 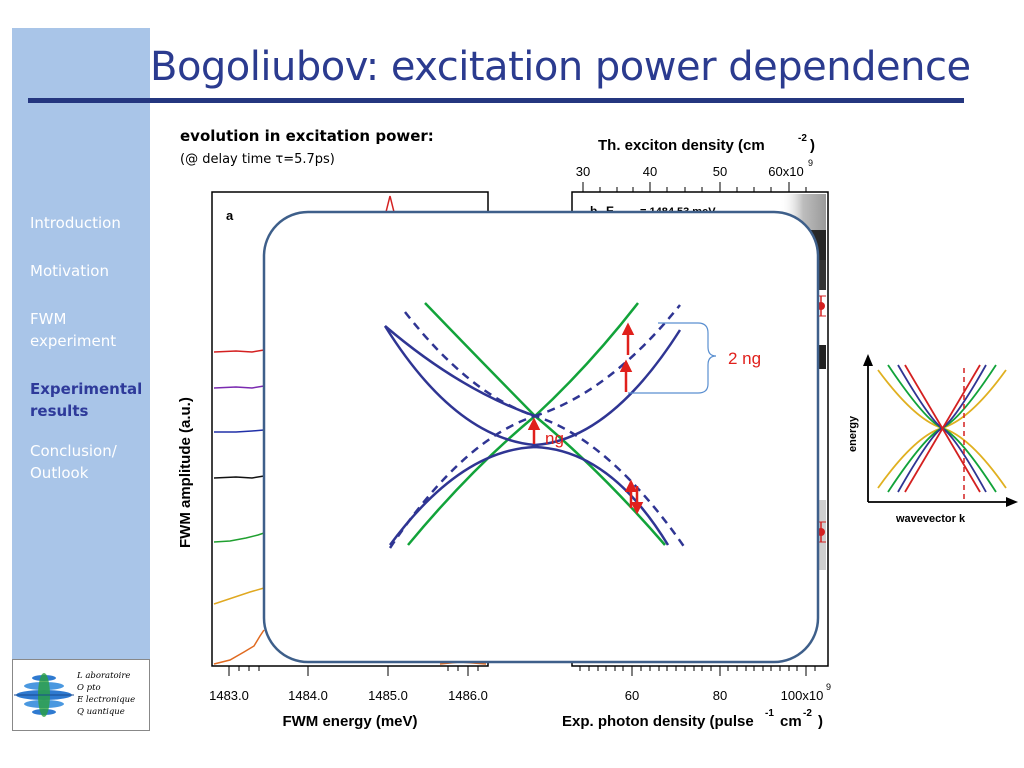 I want to click on right-bottom-axis-sup-a: -1, so click(x=769, y=713).